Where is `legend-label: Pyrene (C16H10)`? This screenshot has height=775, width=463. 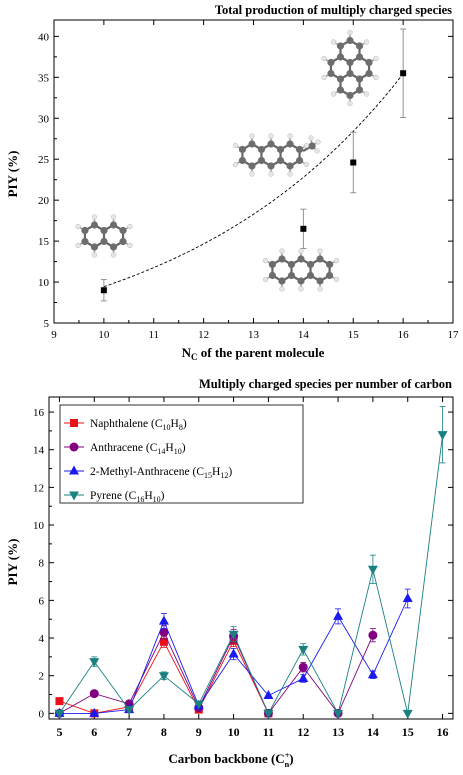 legend-label: Pyrene (C16H10) is located at coordinates (127, 497).